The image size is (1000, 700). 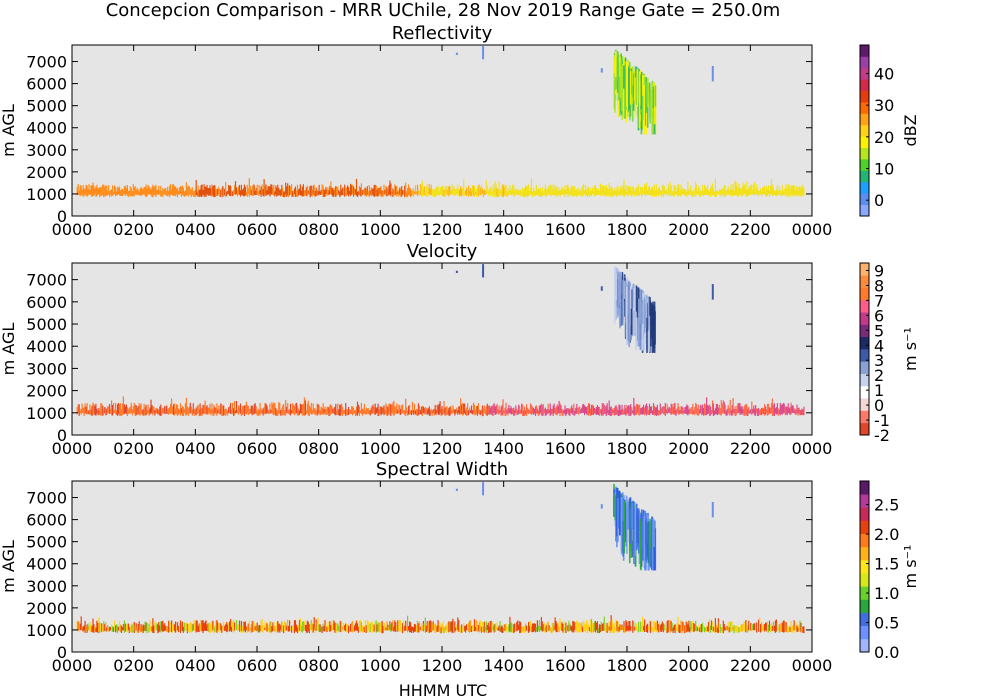 I want to click on y-tick-label: 2000, so click(x=46, y=172).